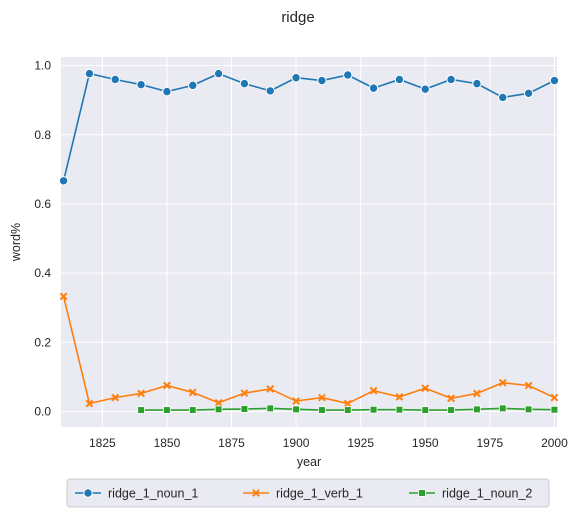 This screenshot has width=575, height=515. Describe the element at coordinates (153, 494) in the screenshot. I see `legend-label: ridge_1_noun_1` at that location.